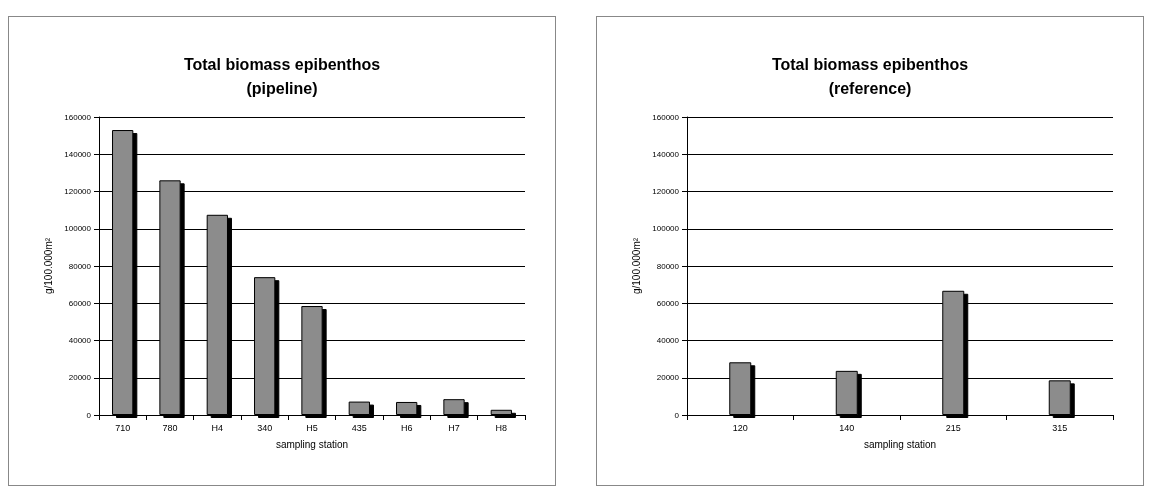 The image size is (1162, 497). What do you see at coordinates (847, 427) in the screenshot?
I see `x-tick-label: 140` at bounding box center [847, 427].